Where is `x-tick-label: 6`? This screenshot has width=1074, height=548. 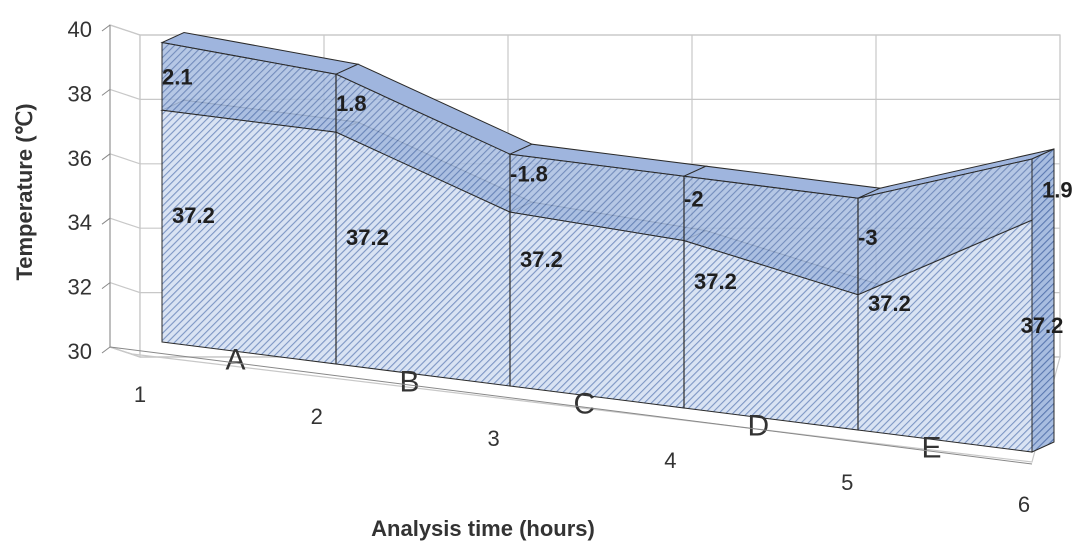 x-tick-label: 6 is located at coordinates (1024, 504).